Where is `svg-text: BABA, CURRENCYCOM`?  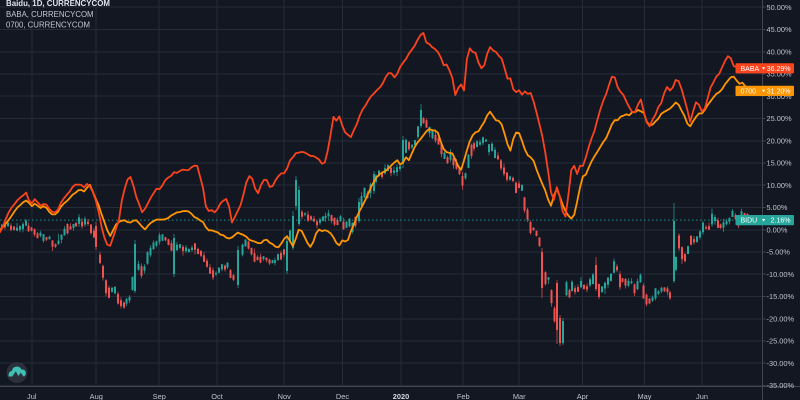 svg-text: BABA, CURRENCYCOM is located at coordinates (50, 14).